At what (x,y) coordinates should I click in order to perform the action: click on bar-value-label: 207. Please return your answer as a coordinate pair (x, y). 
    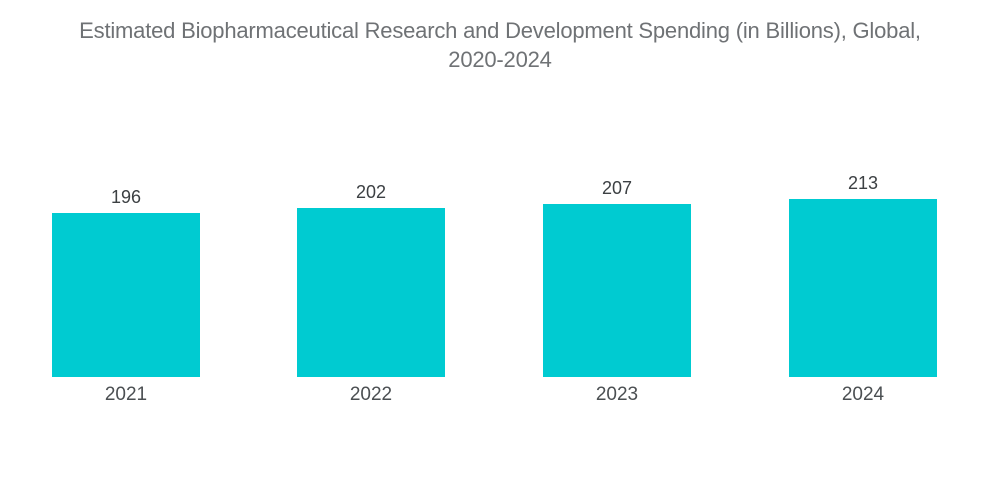
    Looking at the image, I should click on (617, 188).